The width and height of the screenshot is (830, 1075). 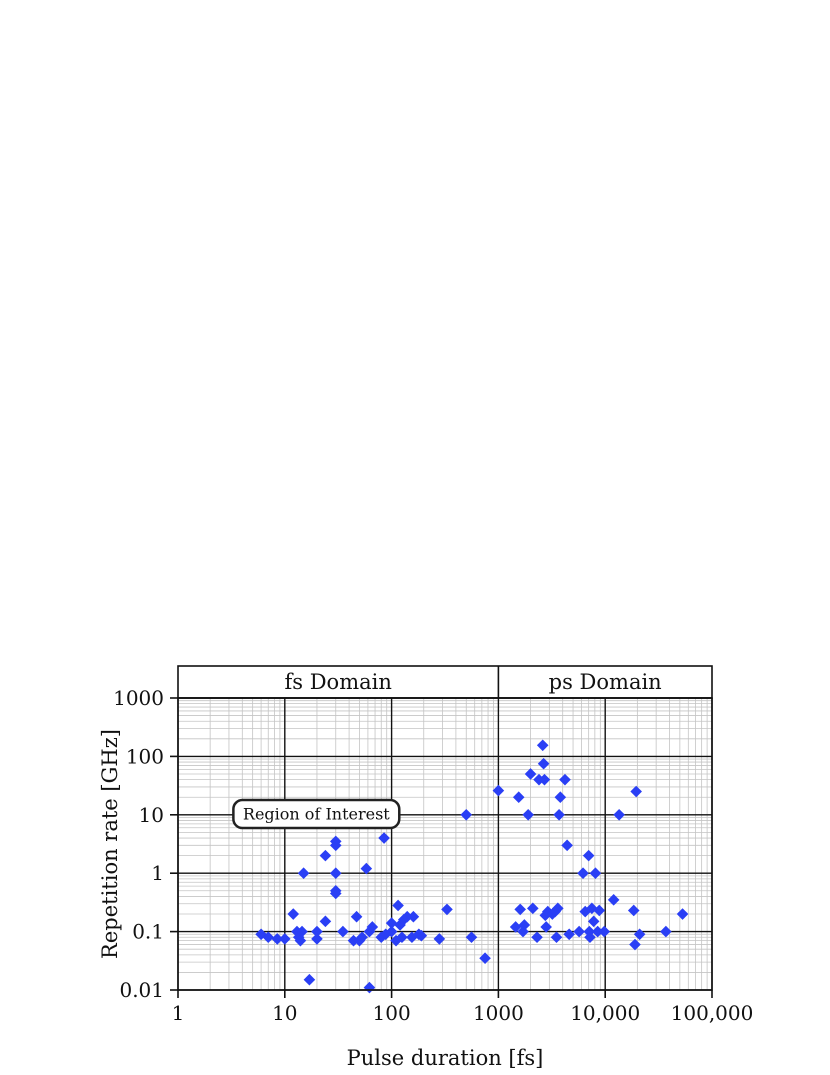 What do you see at coordinates (110, 844) in the screenshot?
I see `y-axis-label: Repetition rate [GHz]` at bounding box center [110, 844].